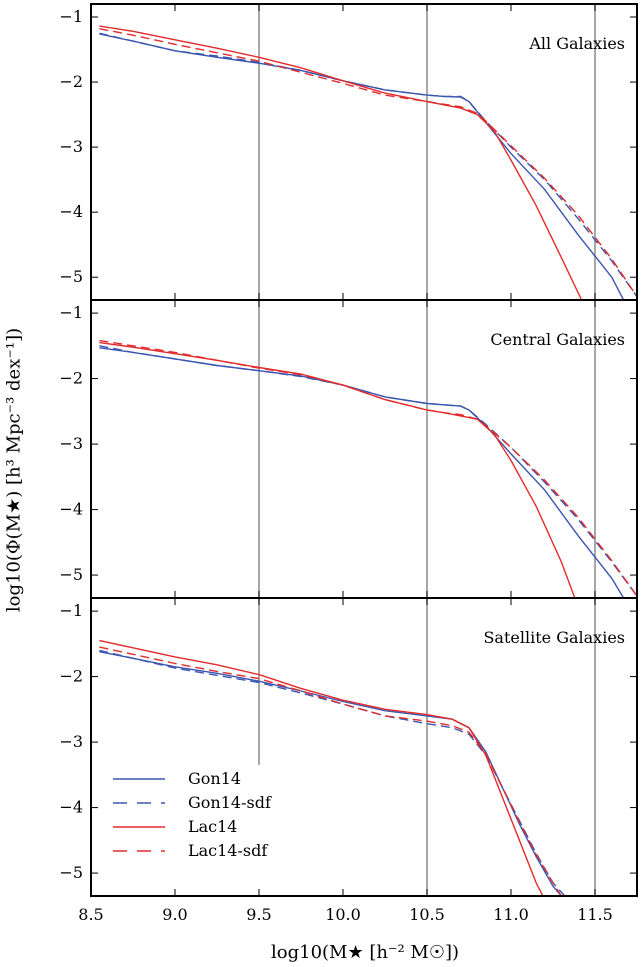 The image size is (644, 967). What do you see at coordinates (230, 802) in the screenshot?
I see `legend-label: Gon14-sdf` at bounding box center [230, 802].